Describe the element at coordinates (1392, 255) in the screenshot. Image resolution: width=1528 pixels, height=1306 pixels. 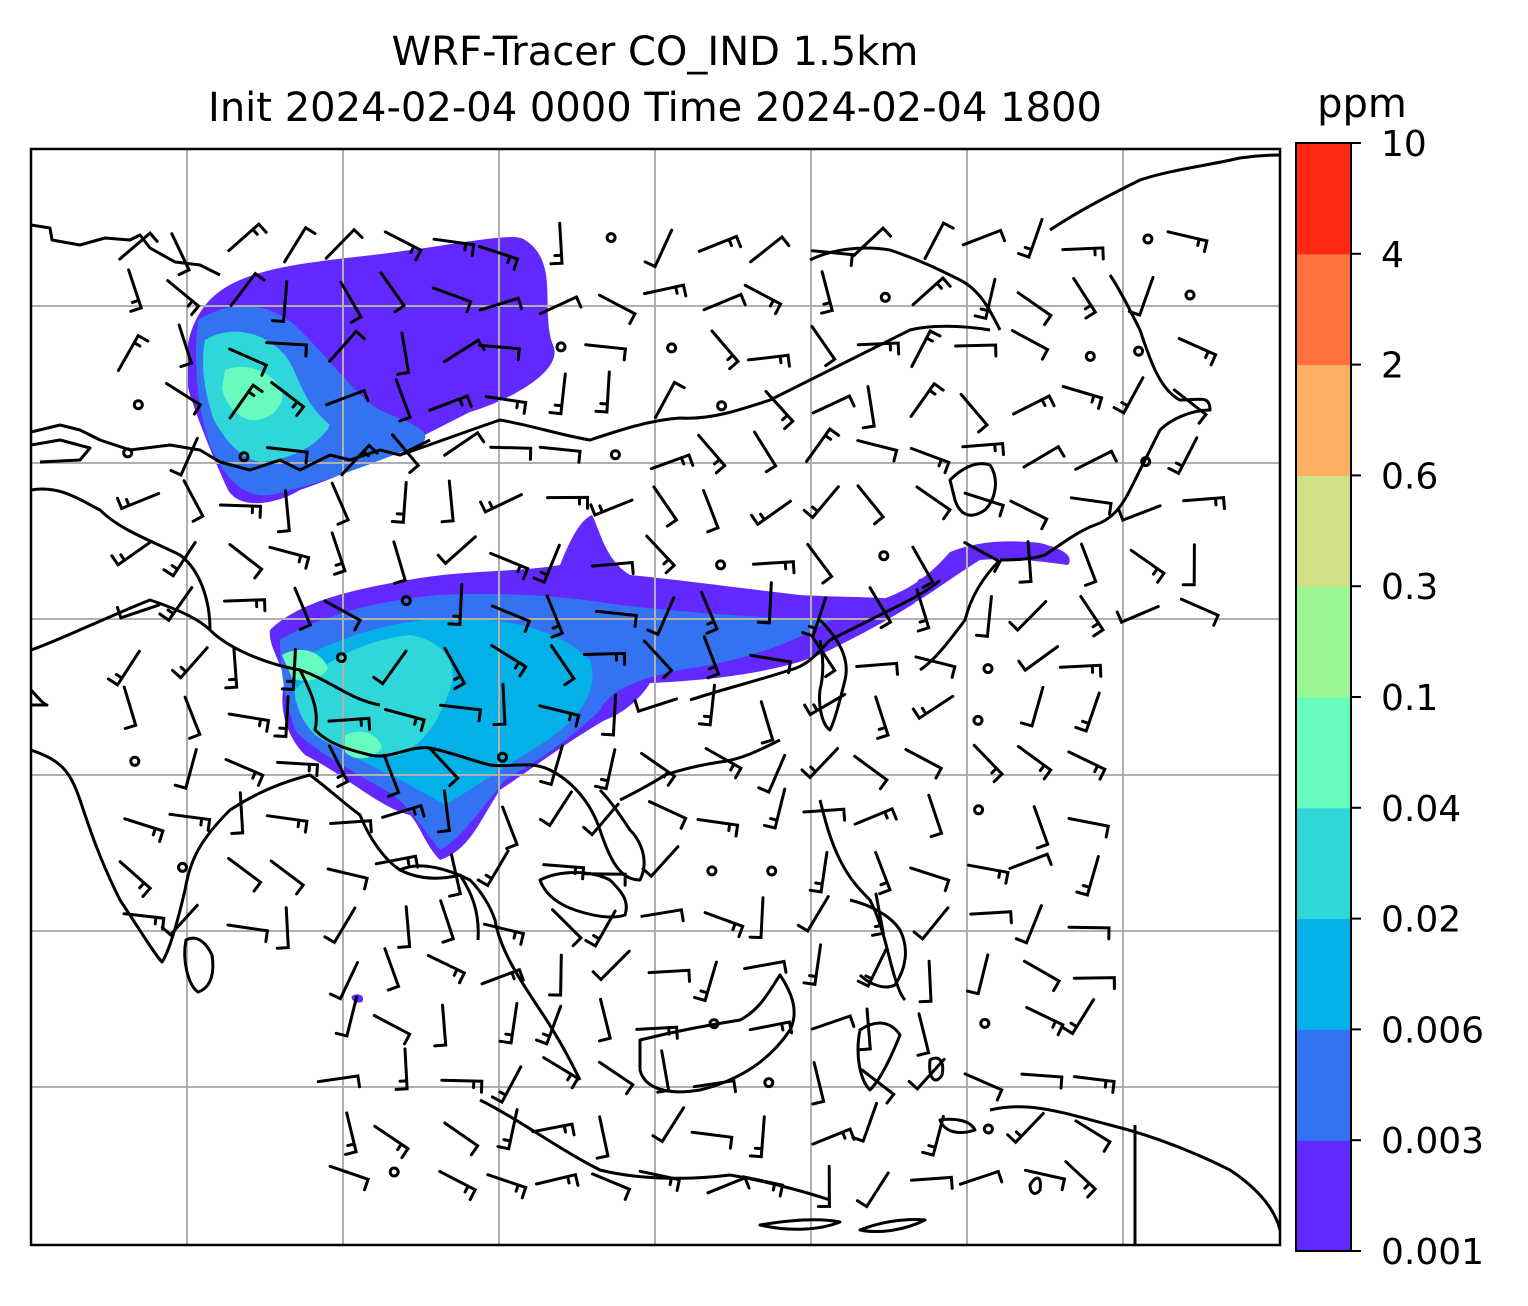
I see `colorbar-tick-label: 4` at that location.